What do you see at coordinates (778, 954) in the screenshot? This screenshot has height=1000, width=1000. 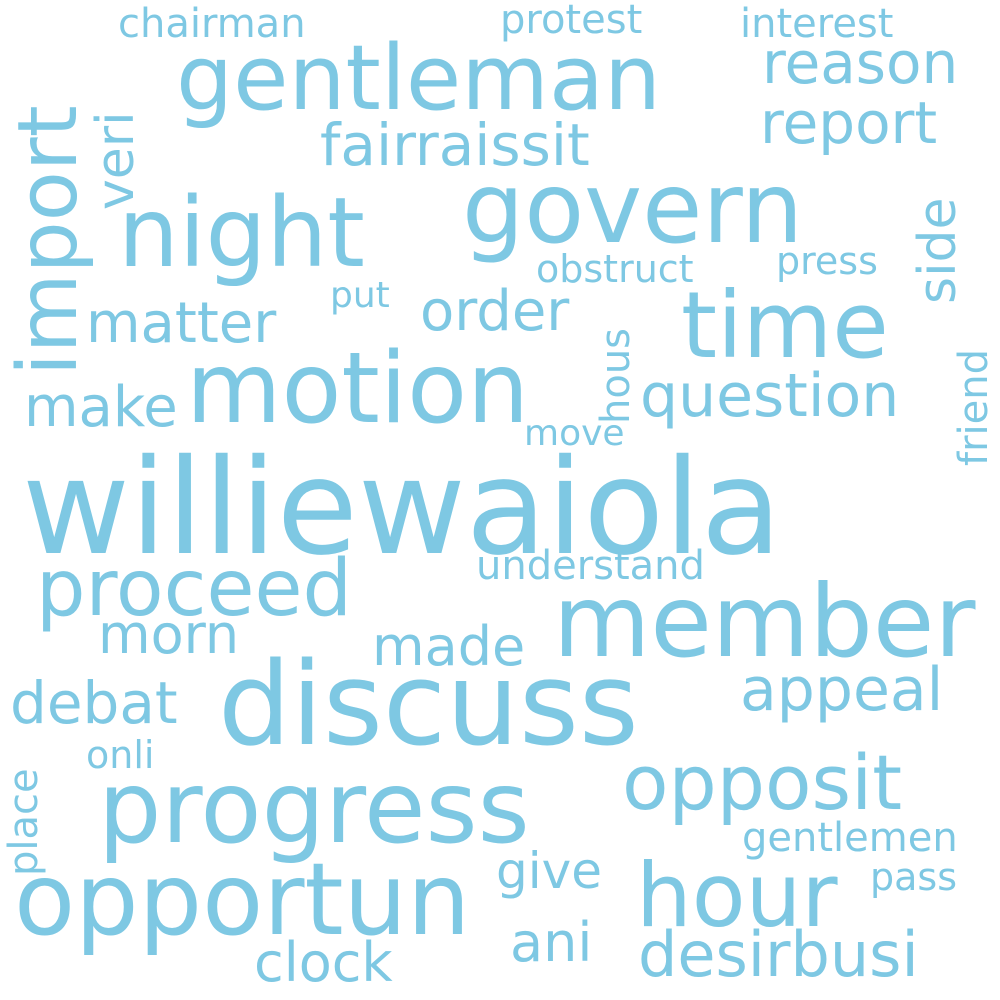 I see `word-desirbusi: desirbusi` at bounding box center [778, 954].